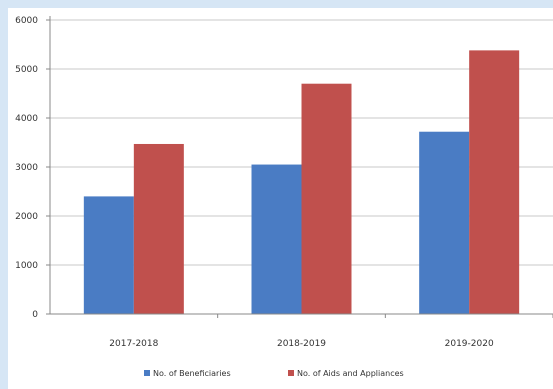 This screenshot has height=389, width=553. What do you see at coordinates (494, 182) in the screenshot?
I see `bar-aids-appliances-2019-2020` at bounding box center [494, 182].